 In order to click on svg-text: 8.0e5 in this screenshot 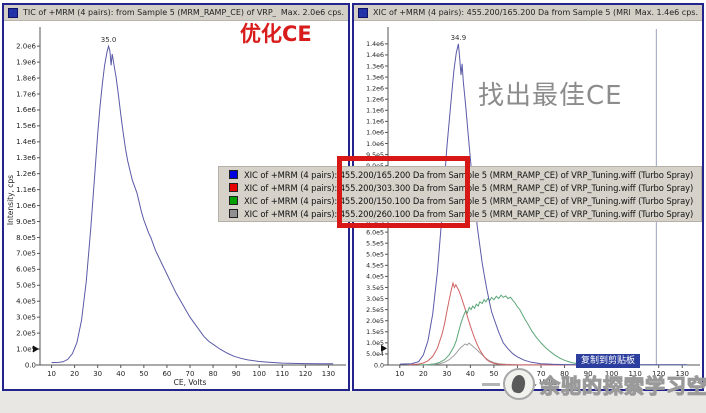, I will do `click(26, 238)`.